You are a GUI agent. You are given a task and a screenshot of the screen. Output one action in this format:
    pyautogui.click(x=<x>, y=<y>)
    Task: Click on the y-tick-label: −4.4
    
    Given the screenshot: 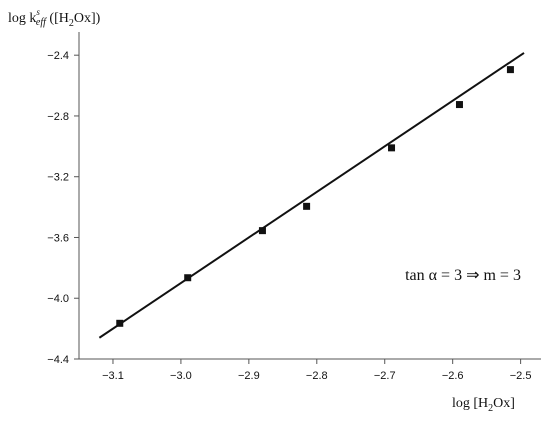 What is the action you would take?
    pyautogui.click(x=58, y=360)
    